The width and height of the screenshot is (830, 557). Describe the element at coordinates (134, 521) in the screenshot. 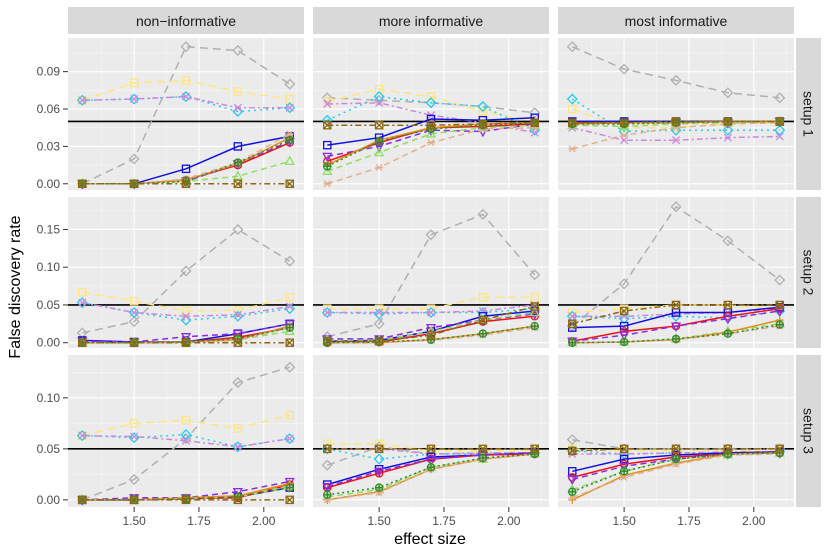

I see `x-tick-label: 1.50` at that location.